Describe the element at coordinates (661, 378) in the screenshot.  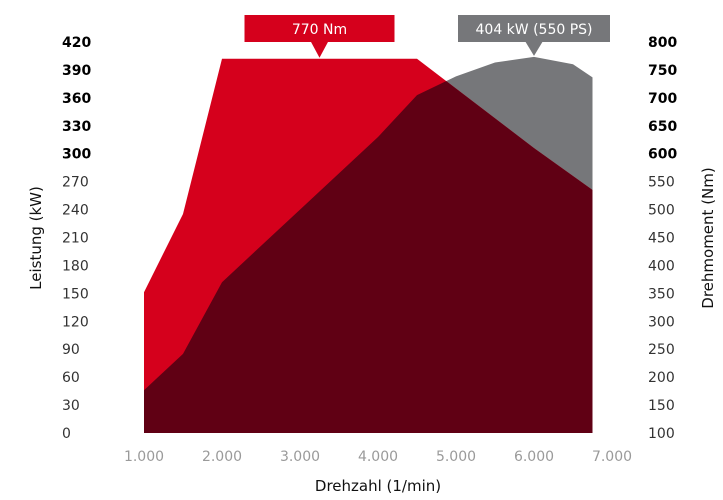
I see `y-right-tick-label: 200` at that location.